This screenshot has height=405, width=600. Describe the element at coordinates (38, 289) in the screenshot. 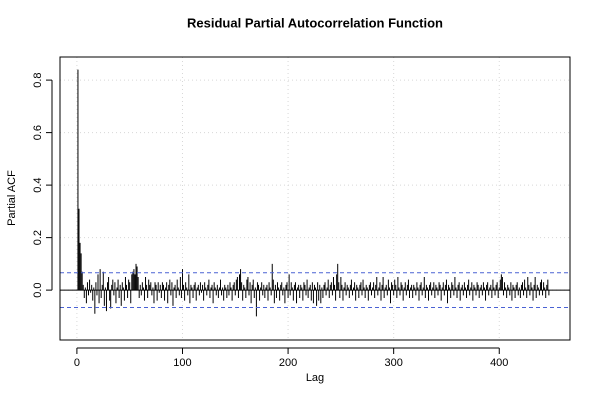

I see `y-tick-label: 0.0` at that location.